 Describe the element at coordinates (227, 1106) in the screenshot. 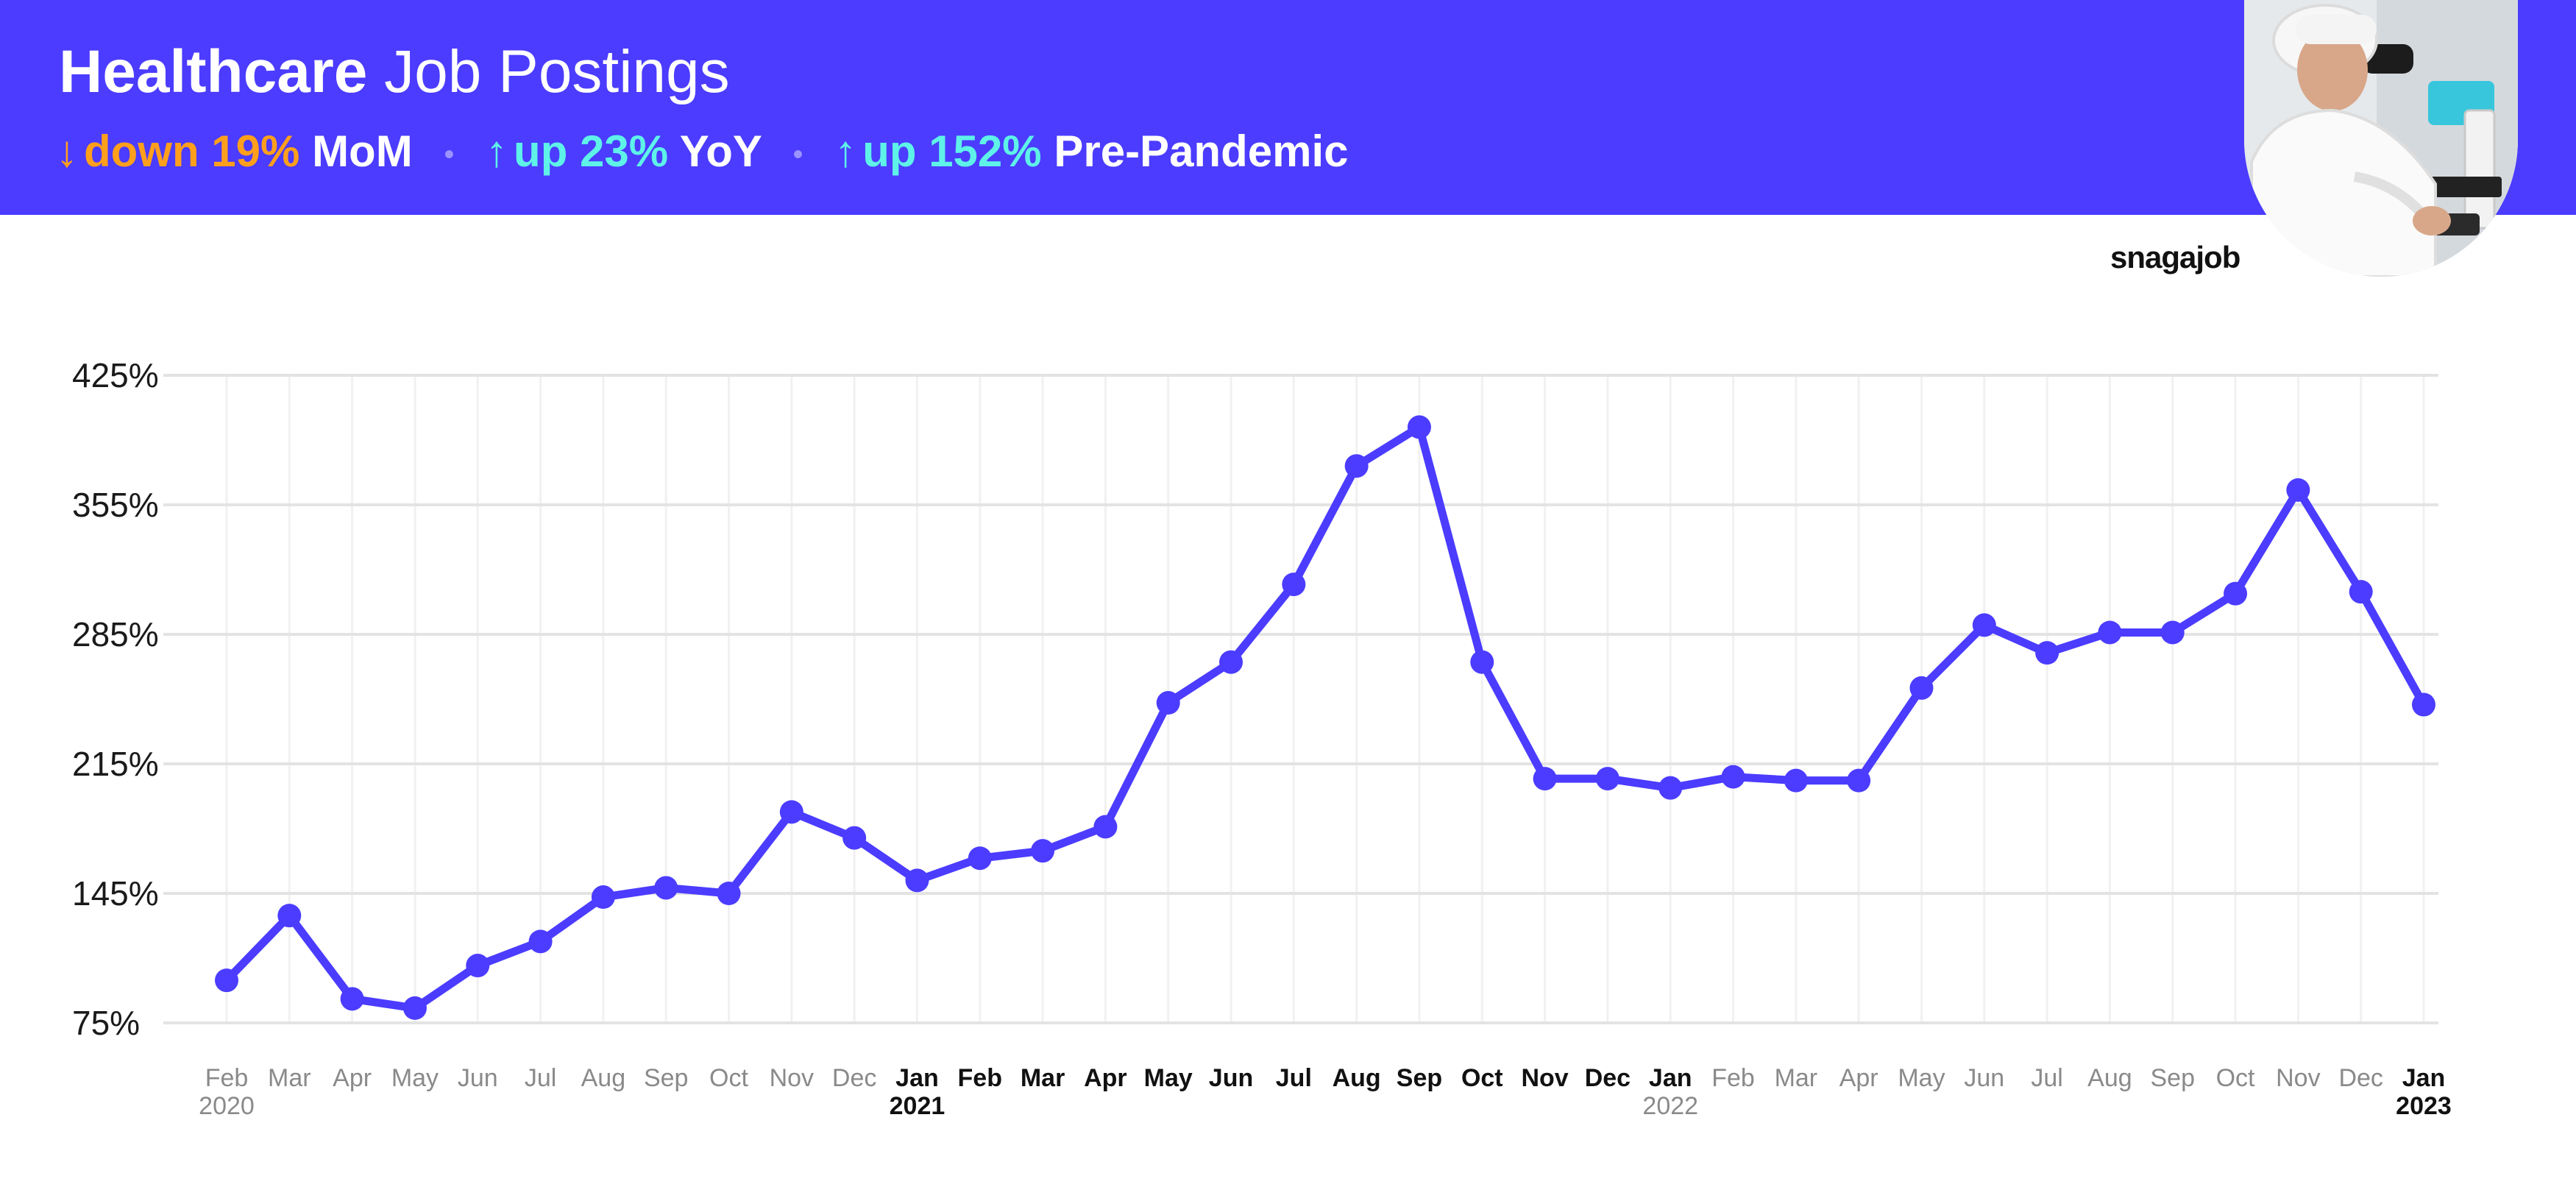

I see `x-year-label: 2020` at that location.